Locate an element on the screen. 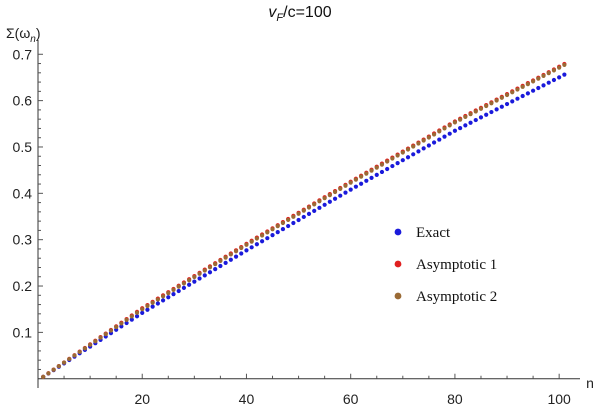 Image resolution: width=601 pixels, height=418 pixels. y-tick-label: 0.3 is located at coordinates (23, 240).